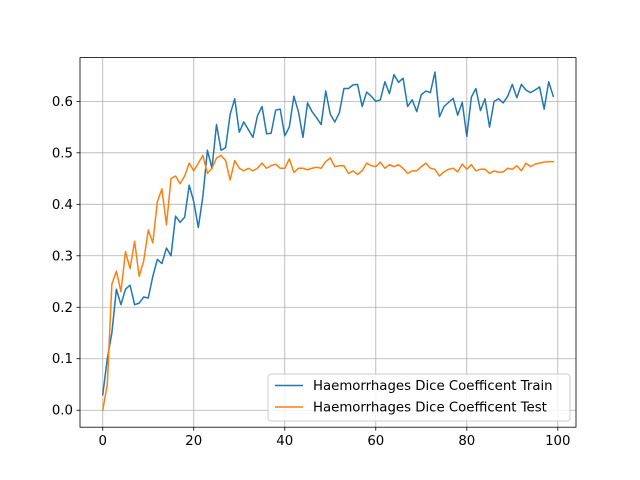 This screenshot has width=640, height=480. What do you see at coordinates (557, 441) in the screenshot?
I see `x-tick-label: 100` at bounding box center [557, 441].